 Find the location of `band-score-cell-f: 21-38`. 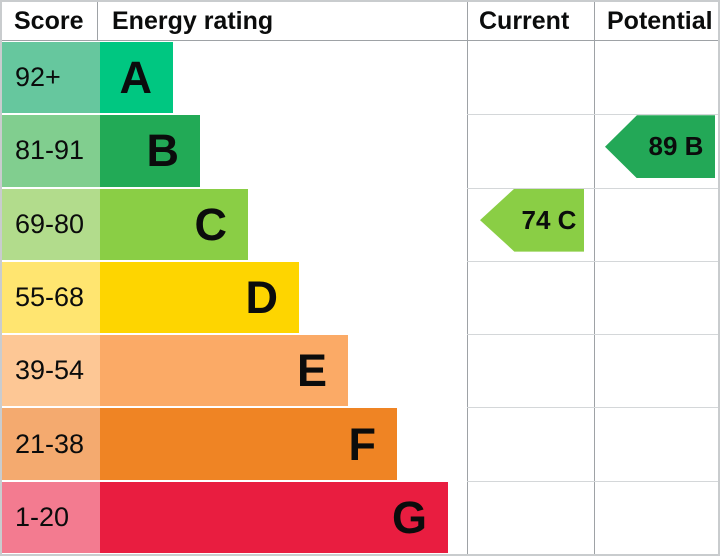

band-score-cell-f: 21-38 is located at coordinates (51, 444).